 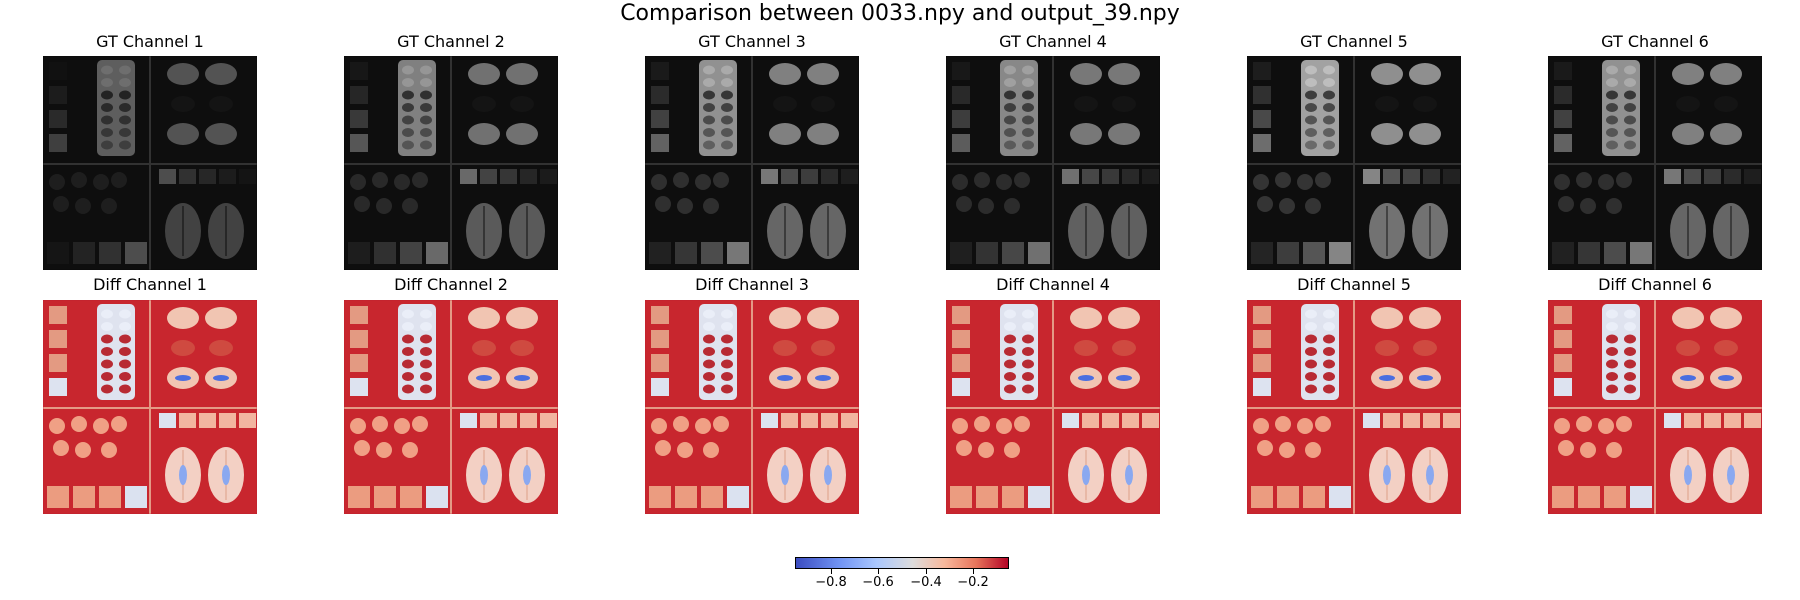 What do you see at coordinates (752, 41) in the screenshot?
I see `panel-title: GT Channel 3` at bounding box center [752, 41].